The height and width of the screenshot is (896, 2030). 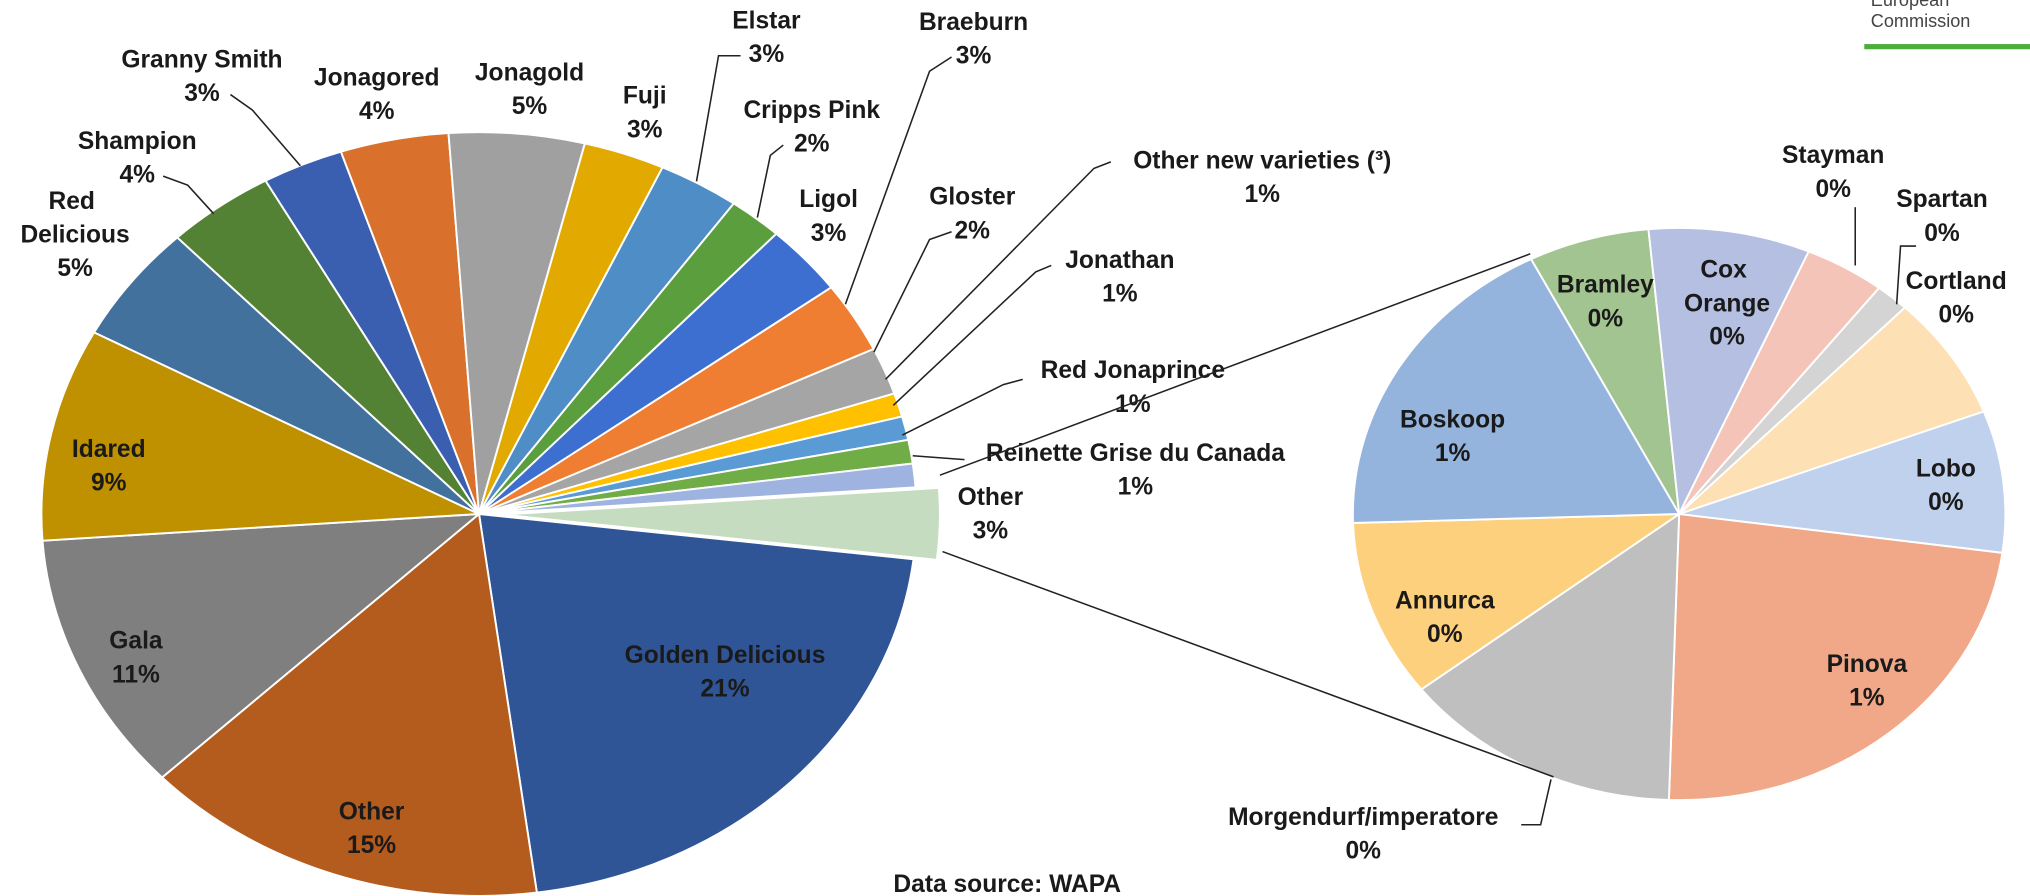 I want to click on data-label: Jonagored, so click(x=377, y=78).